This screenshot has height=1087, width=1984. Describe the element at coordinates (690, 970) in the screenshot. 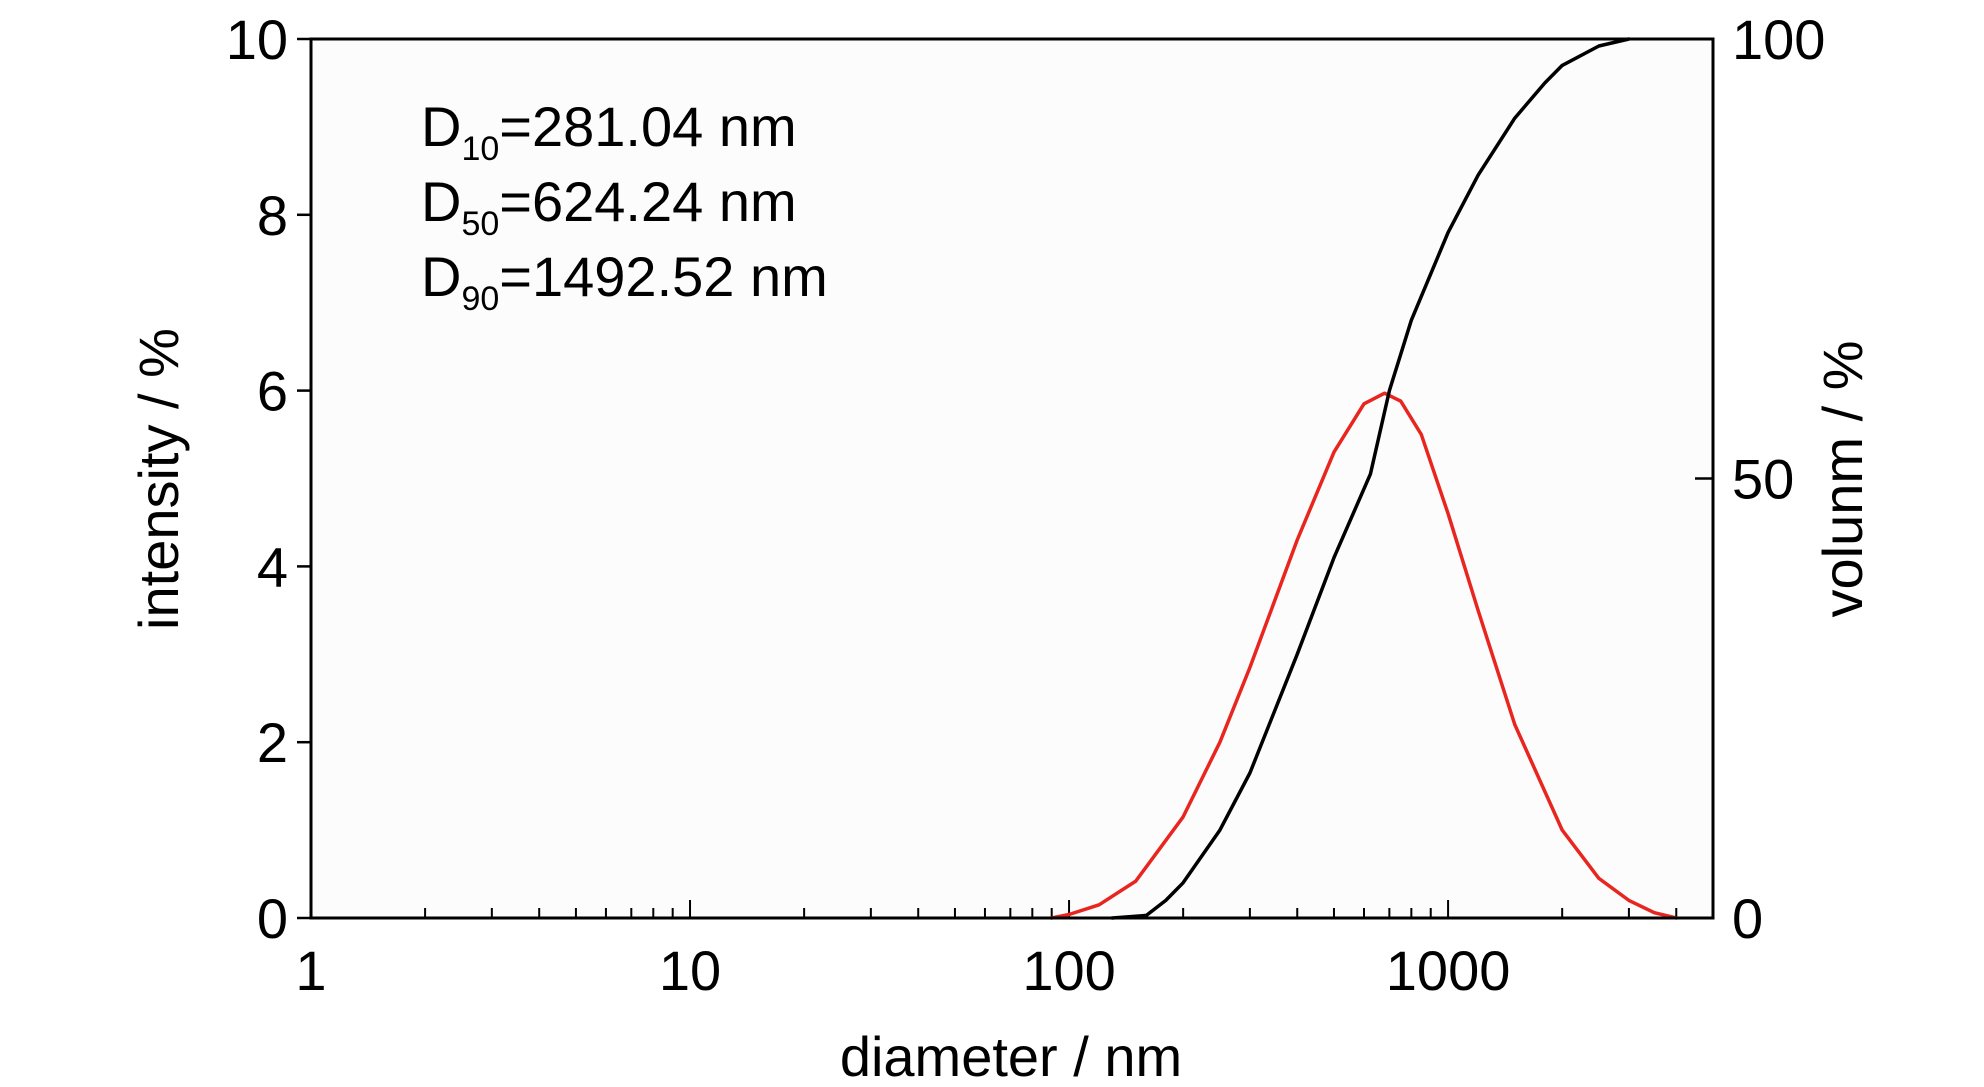

I see `x-tick-label: 10` at that location.